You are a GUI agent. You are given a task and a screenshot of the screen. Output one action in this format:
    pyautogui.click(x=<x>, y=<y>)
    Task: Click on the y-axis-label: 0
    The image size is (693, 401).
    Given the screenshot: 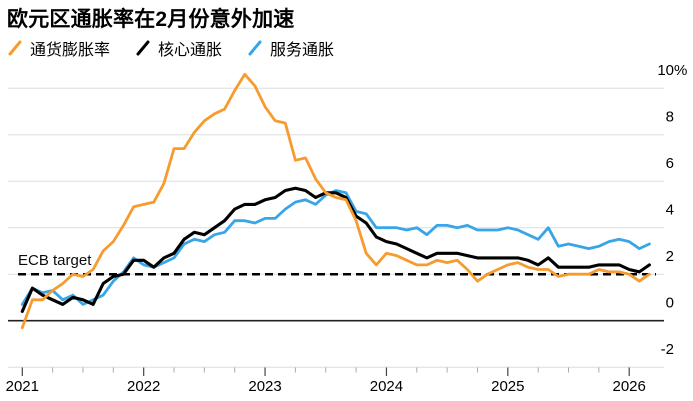 What is the action you would take?
    pyautogui.click(x=670, y=303)
    